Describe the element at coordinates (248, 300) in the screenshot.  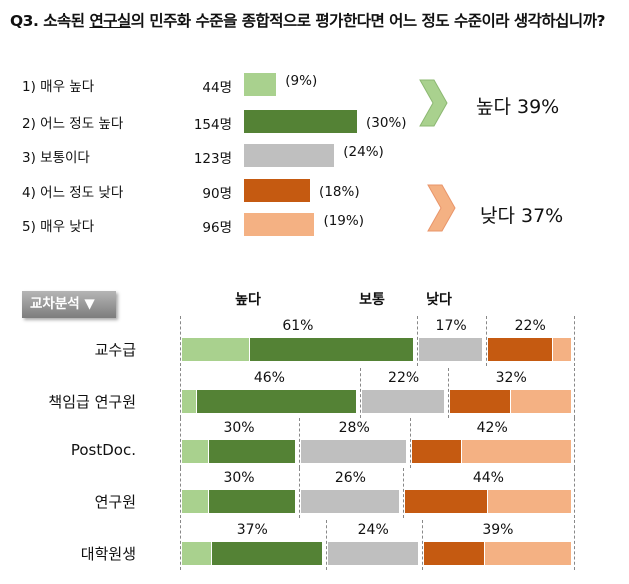
I see `group-header: 높다` at that location.